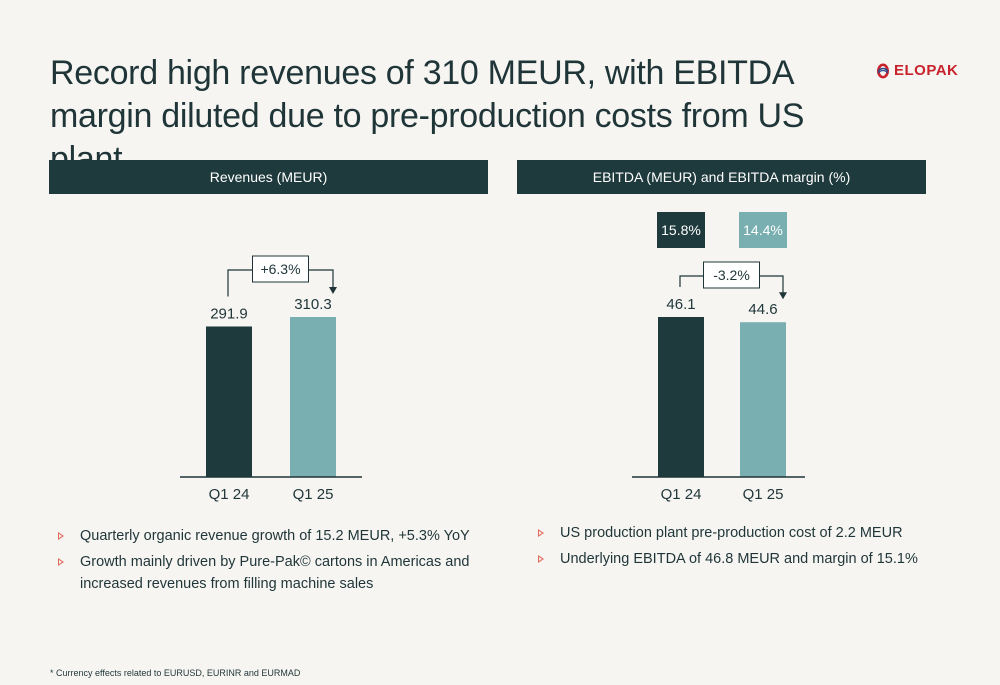 This screenshot has height=685, width=1000. I want to click on revenue-category-label: Q1 25, so click(313, 494).